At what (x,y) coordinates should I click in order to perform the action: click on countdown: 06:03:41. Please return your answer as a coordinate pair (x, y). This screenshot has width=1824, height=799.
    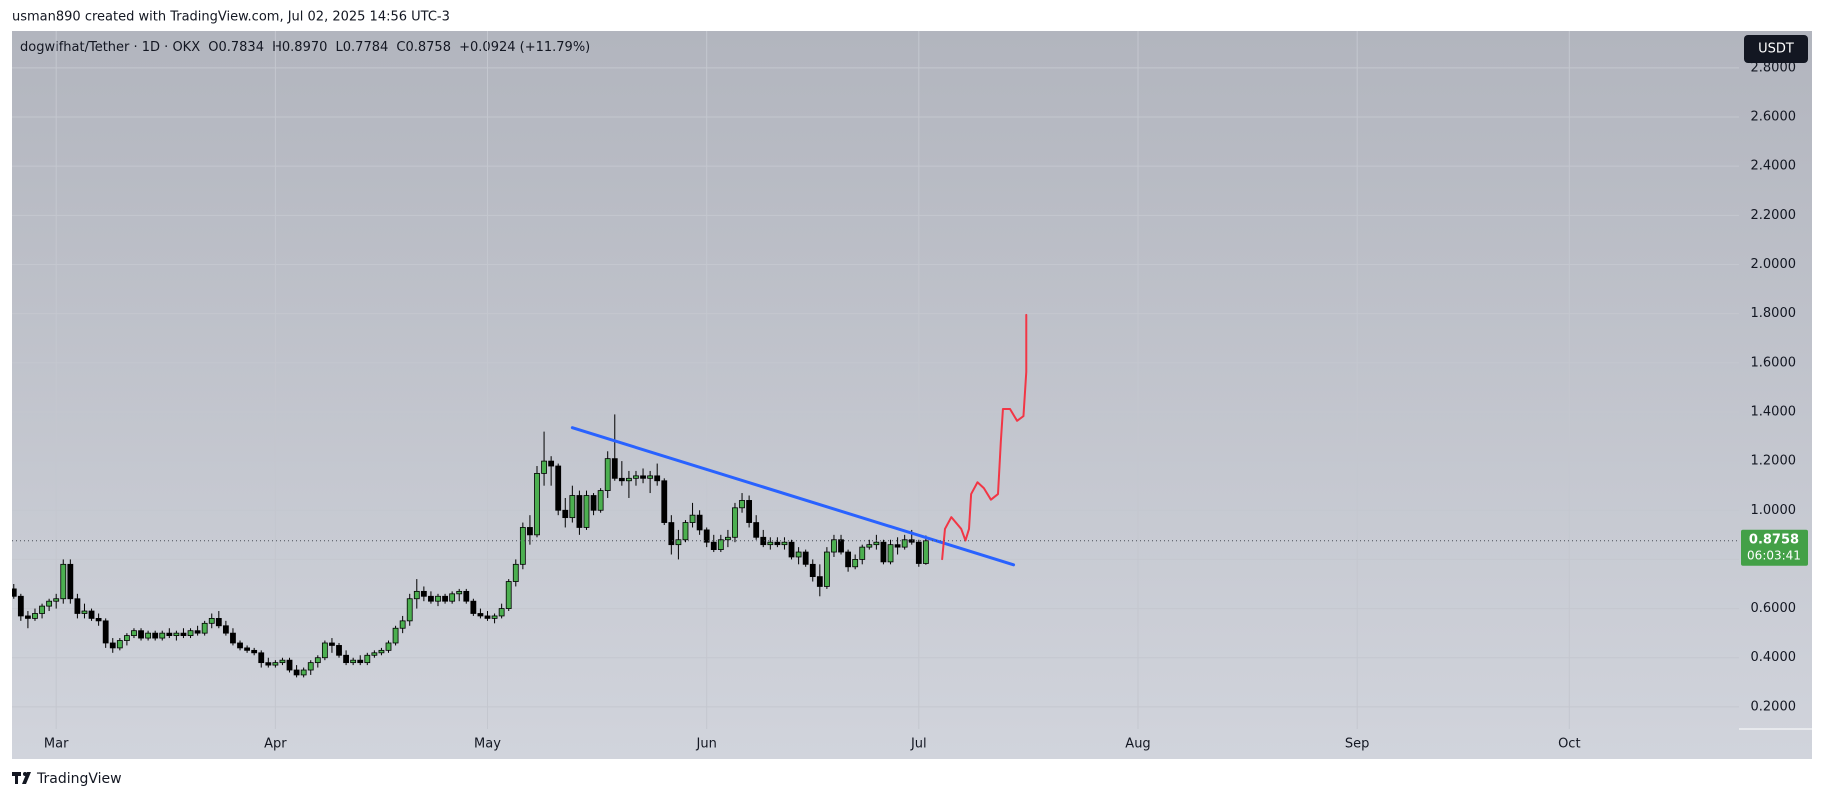
    Looking at the image, I should click on (1774, 555).